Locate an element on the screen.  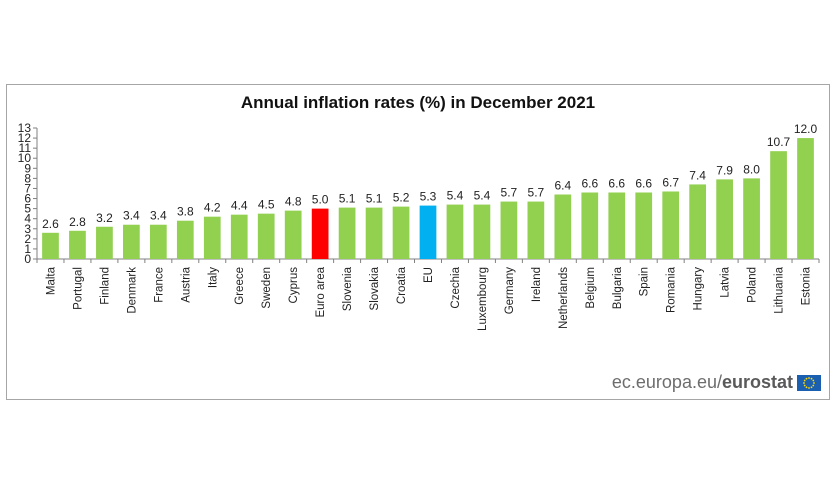
value-label: 3.8 is located at coordinates (185, 212).